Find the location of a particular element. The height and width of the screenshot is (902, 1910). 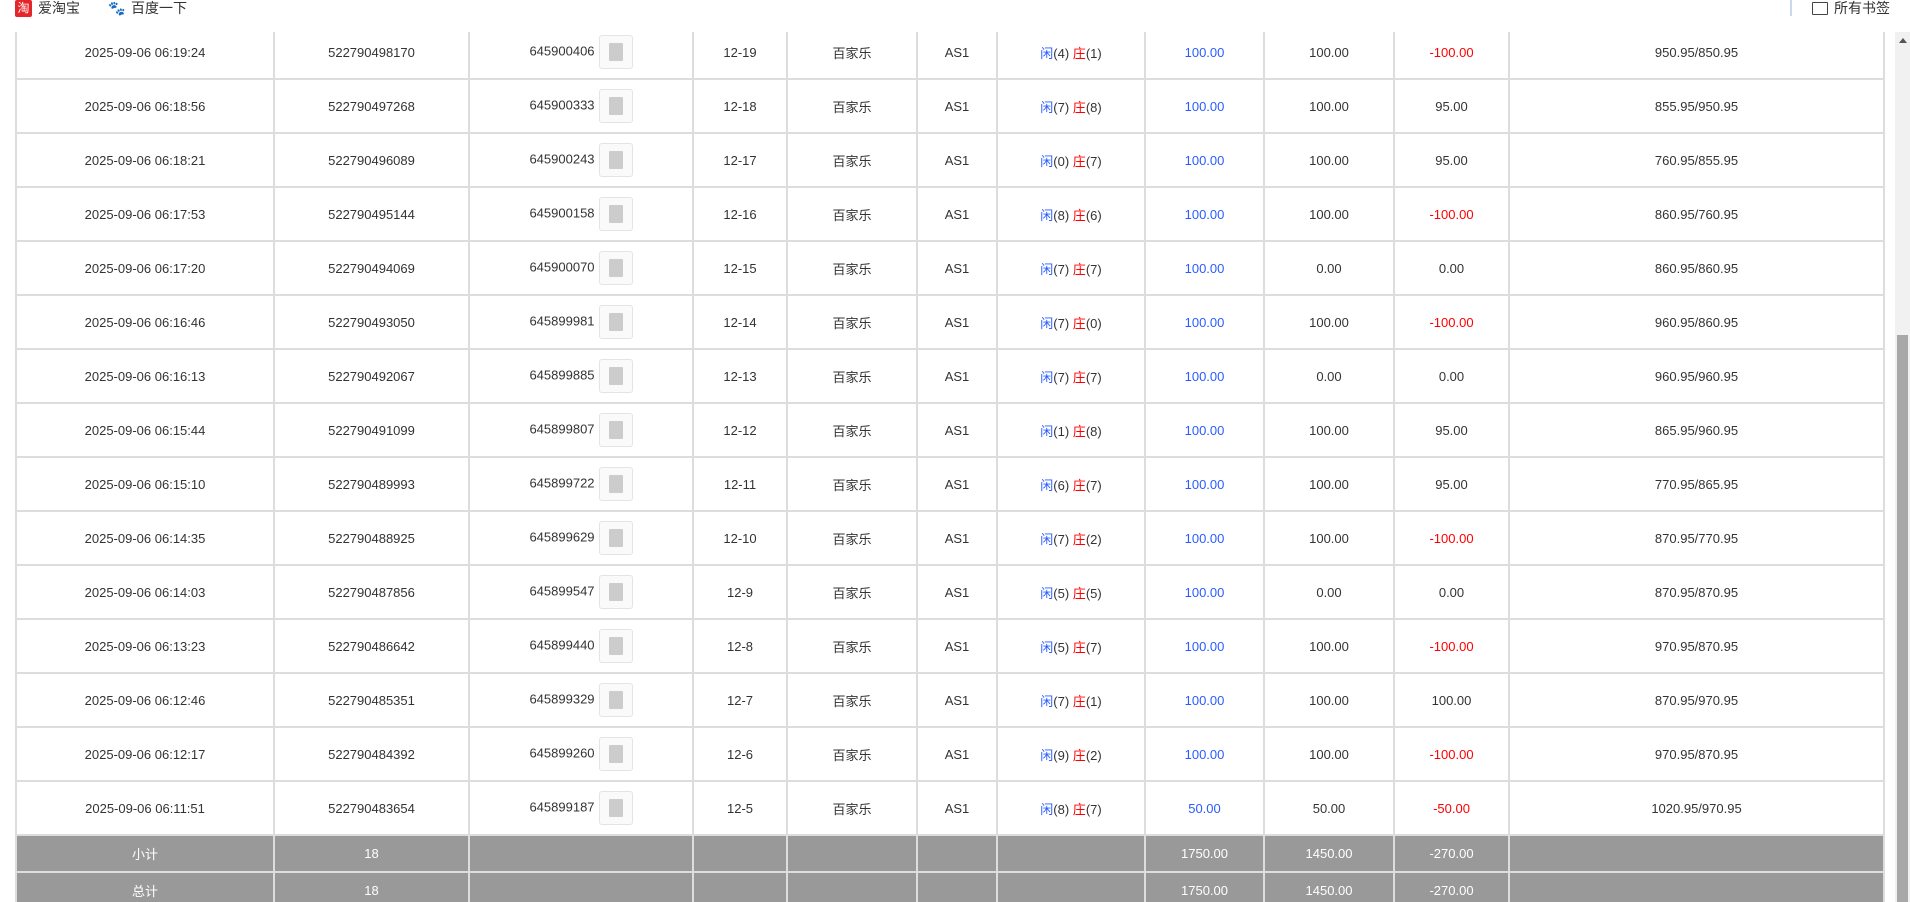

banker-points: 5 is located at coordinates (1094, 593).